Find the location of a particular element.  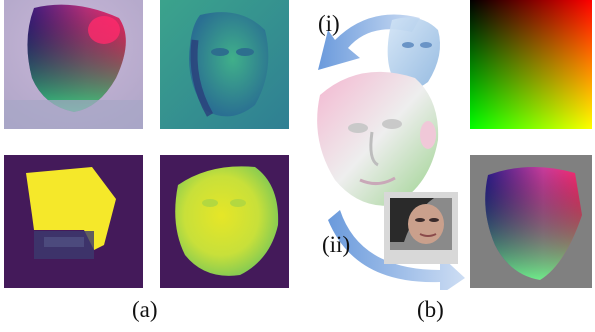

uv-gradient-panel is located at coordinates (531, 64).